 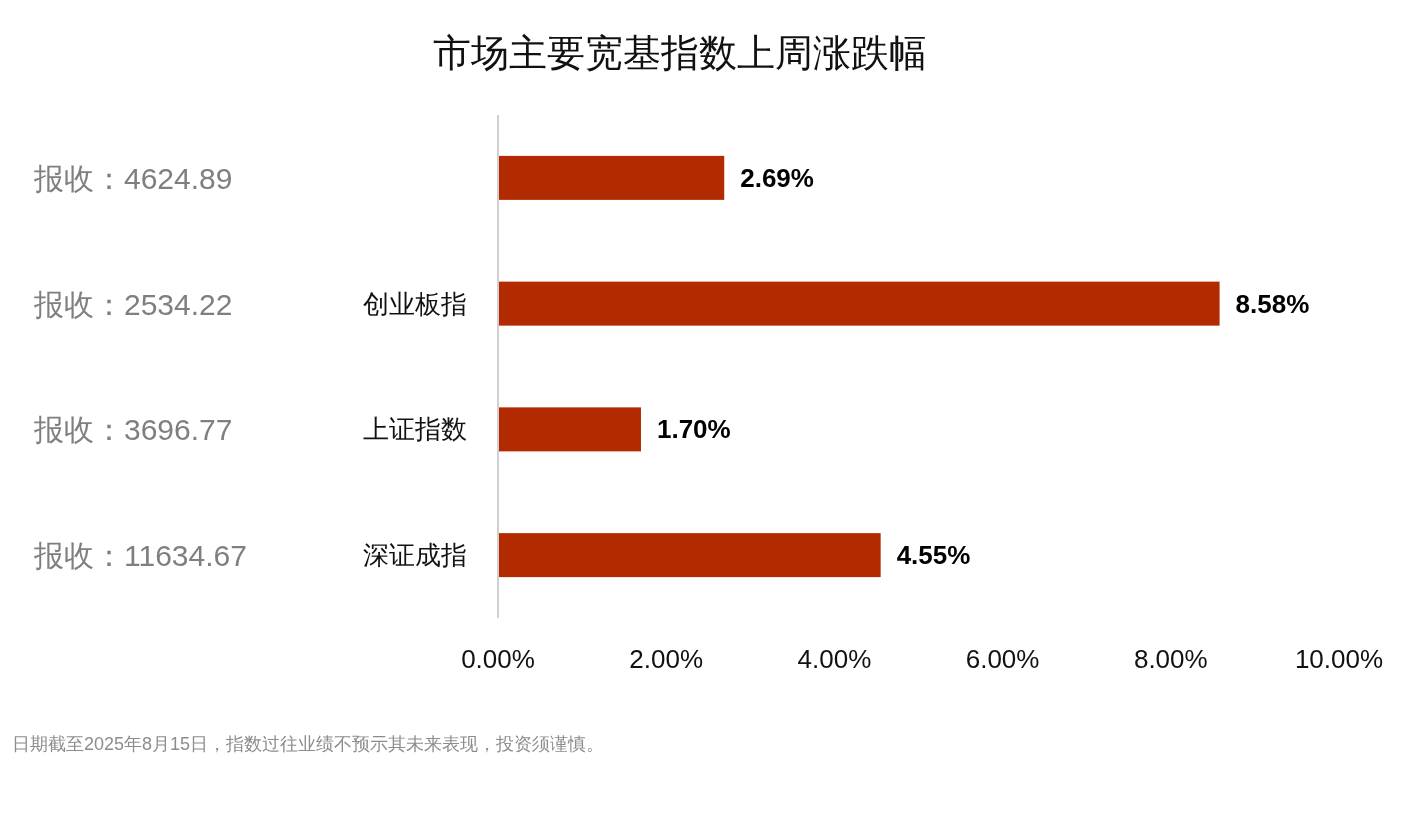 What do you see at coordinates (1170, 659) in the screenshot?
I see `x-tick-label: 8.00%` at bounding box center [1170, 659].